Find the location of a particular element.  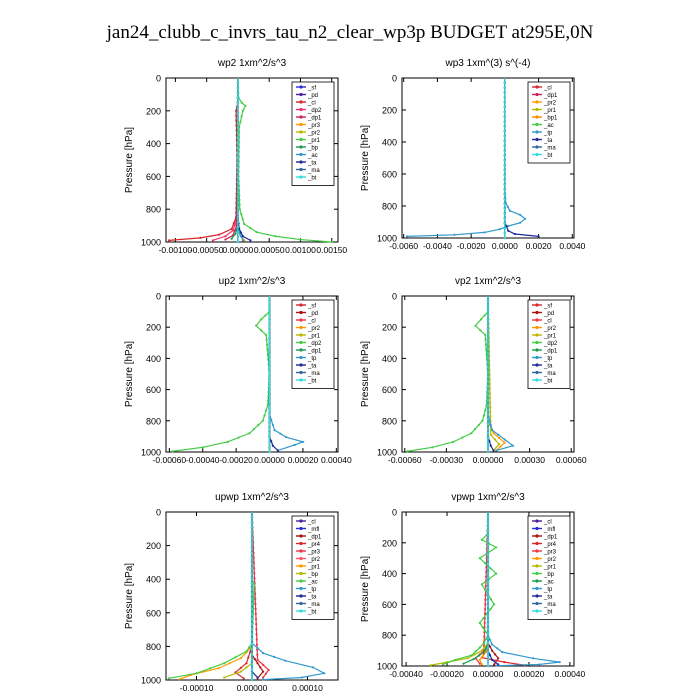

x-tick-label: -0.00040 is located at coordinates (203, 460).